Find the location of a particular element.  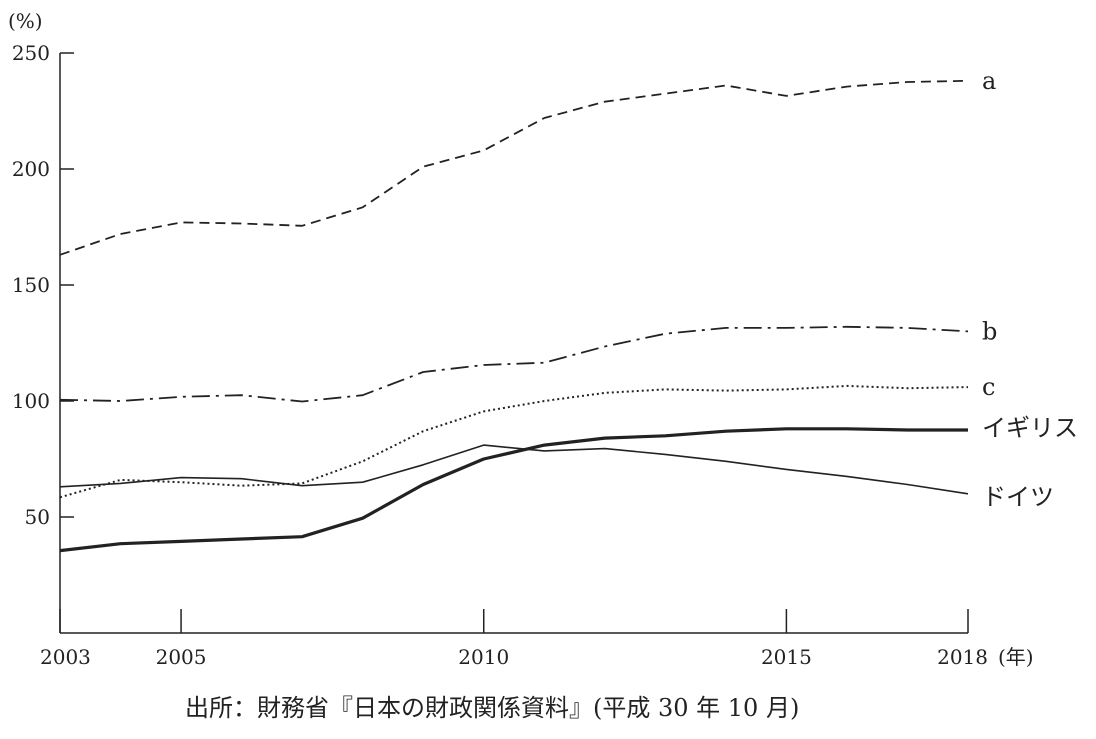

y-tick-label: 150 is located at coordinates (31, 285).